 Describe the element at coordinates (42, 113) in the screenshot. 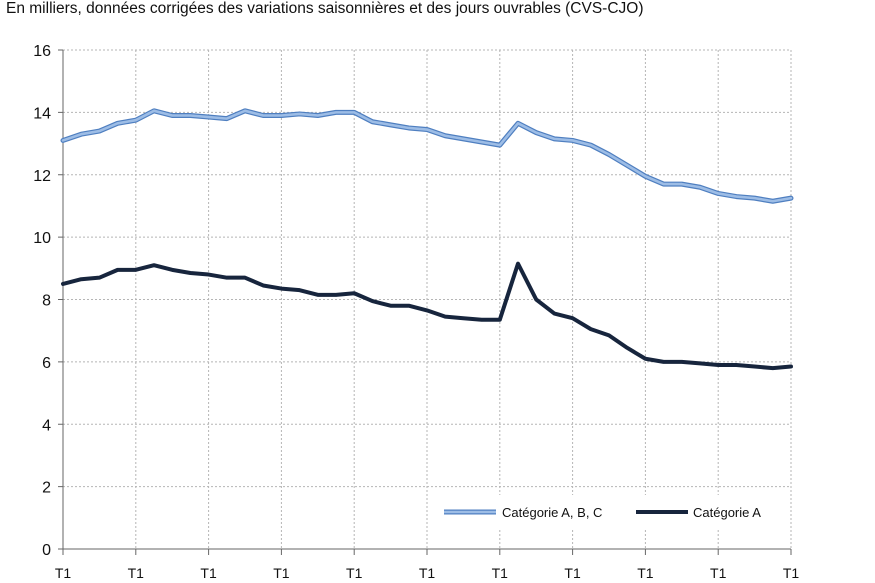

I see `y-tick-label: 14` at that location.